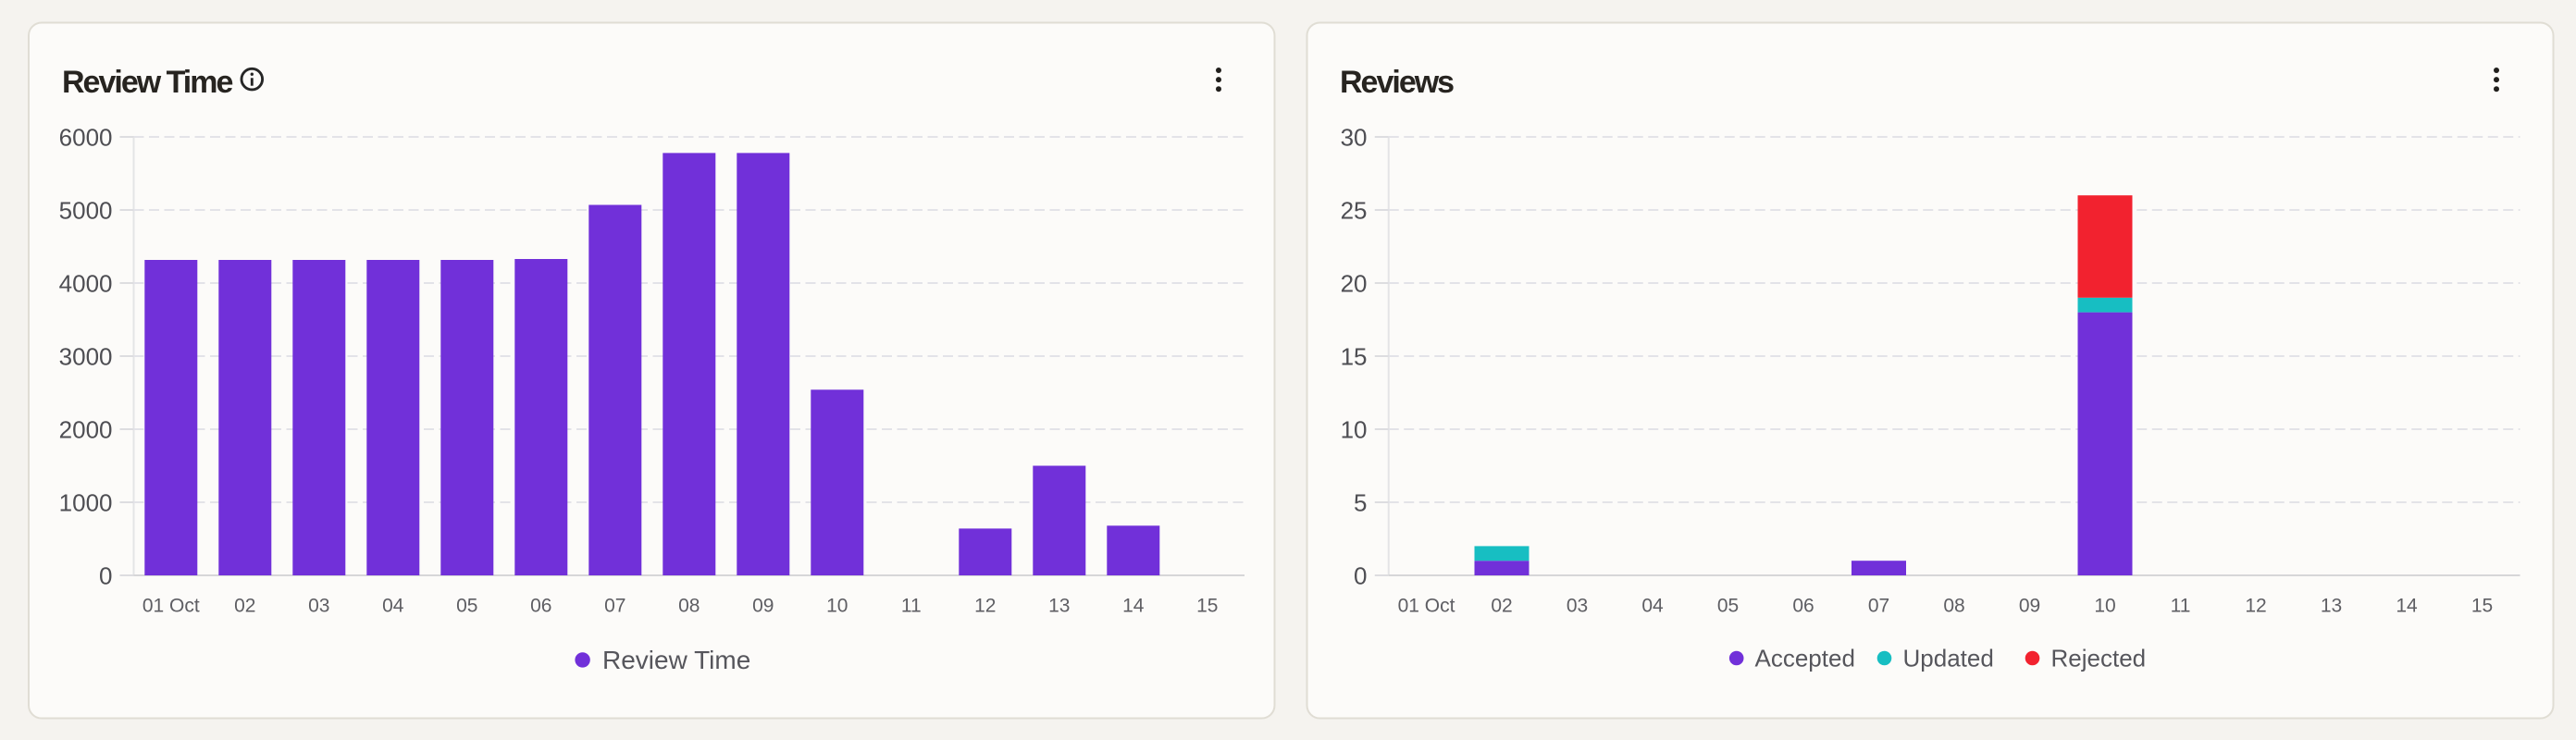 This screenshot has width=2576, height=740. Describe the element at coordinates (86, 284) in the screenshot. I see `svg-text: 4000` at that location.